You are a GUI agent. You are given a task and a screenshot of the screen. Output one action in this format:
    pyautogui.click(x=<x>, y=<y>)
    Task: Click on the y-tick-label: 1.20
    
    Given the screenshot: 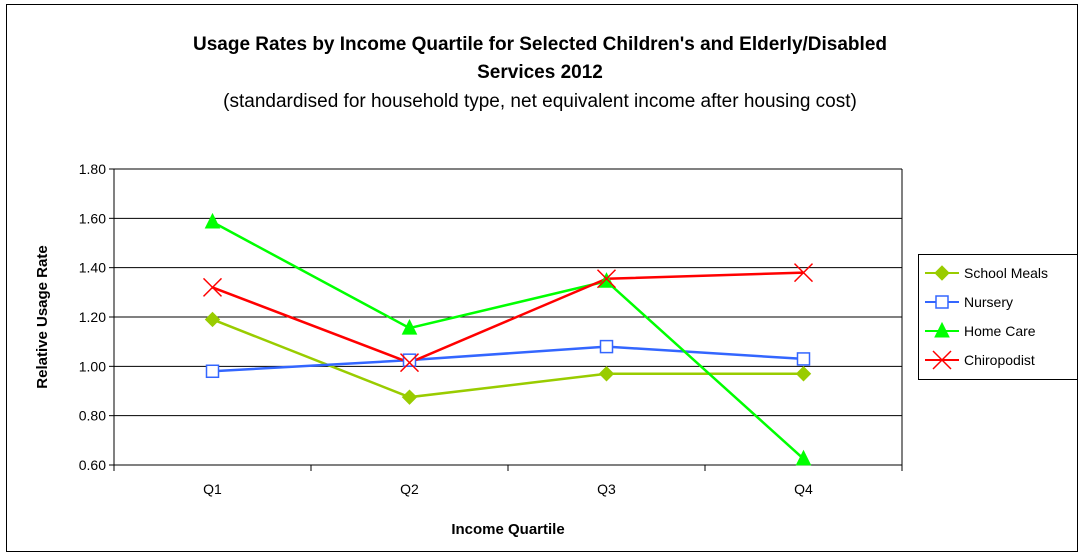 What is the action you would take?
    pyautogui.click(x=92, y=317)
    